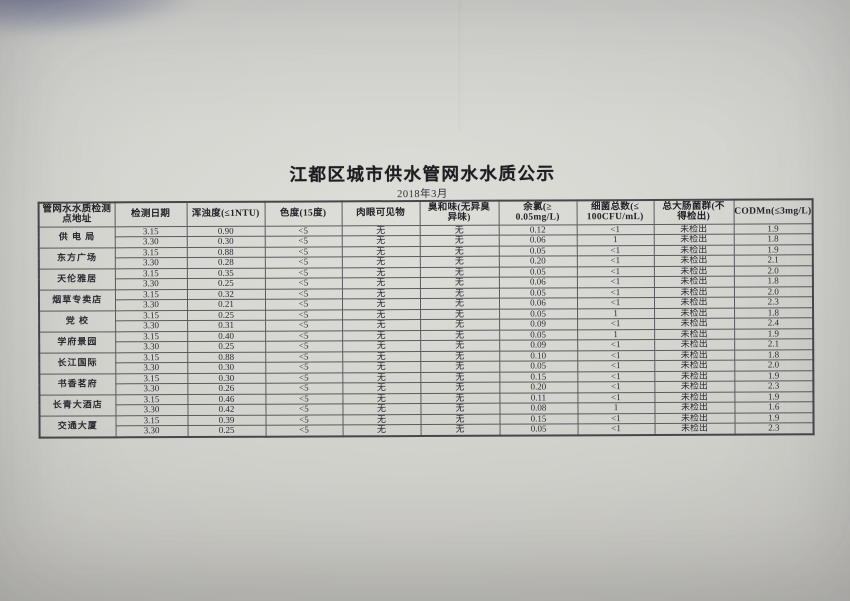  Describe the element at coordinates (225, 242) in the screenshot. I see `cell-turbidity: 0.30` at that location.